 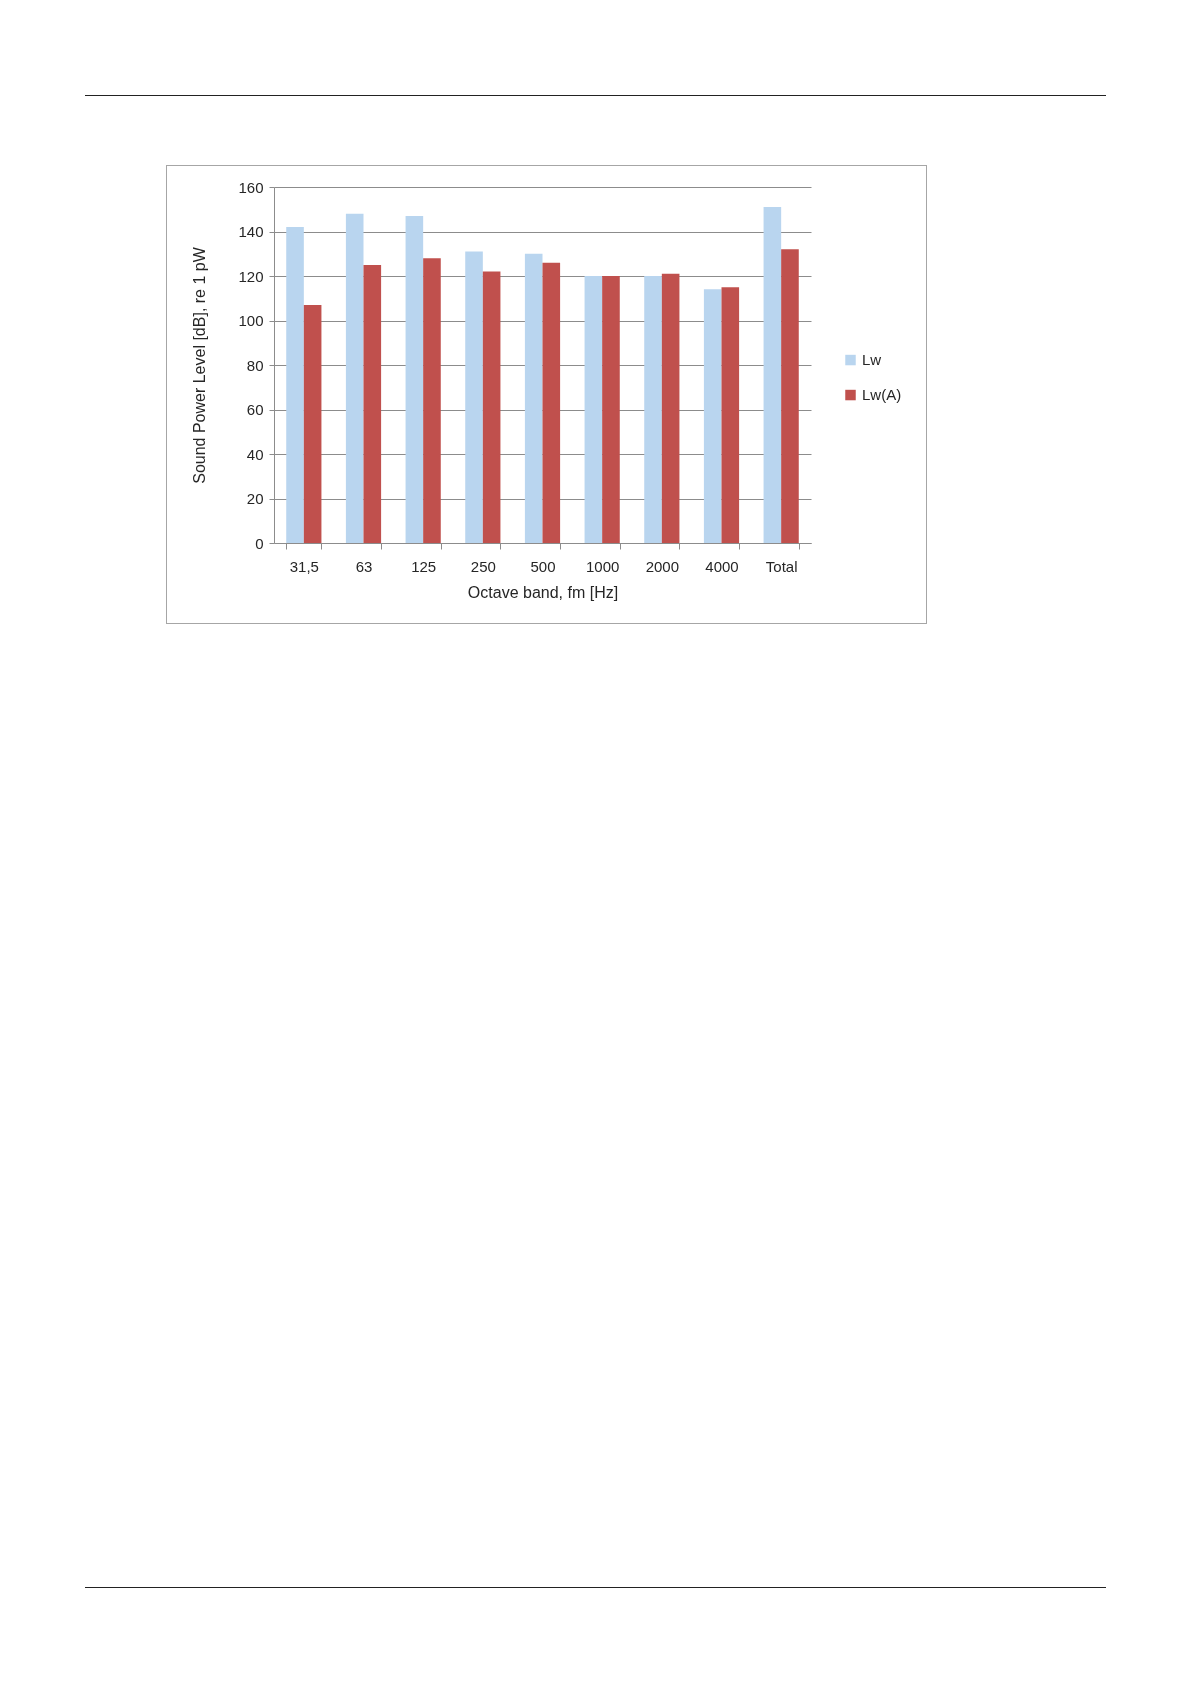 What do you see at coordinates (255, 498) in the screenshot?
I see `y-tick-label: 20` at bounding box center [255, 498].